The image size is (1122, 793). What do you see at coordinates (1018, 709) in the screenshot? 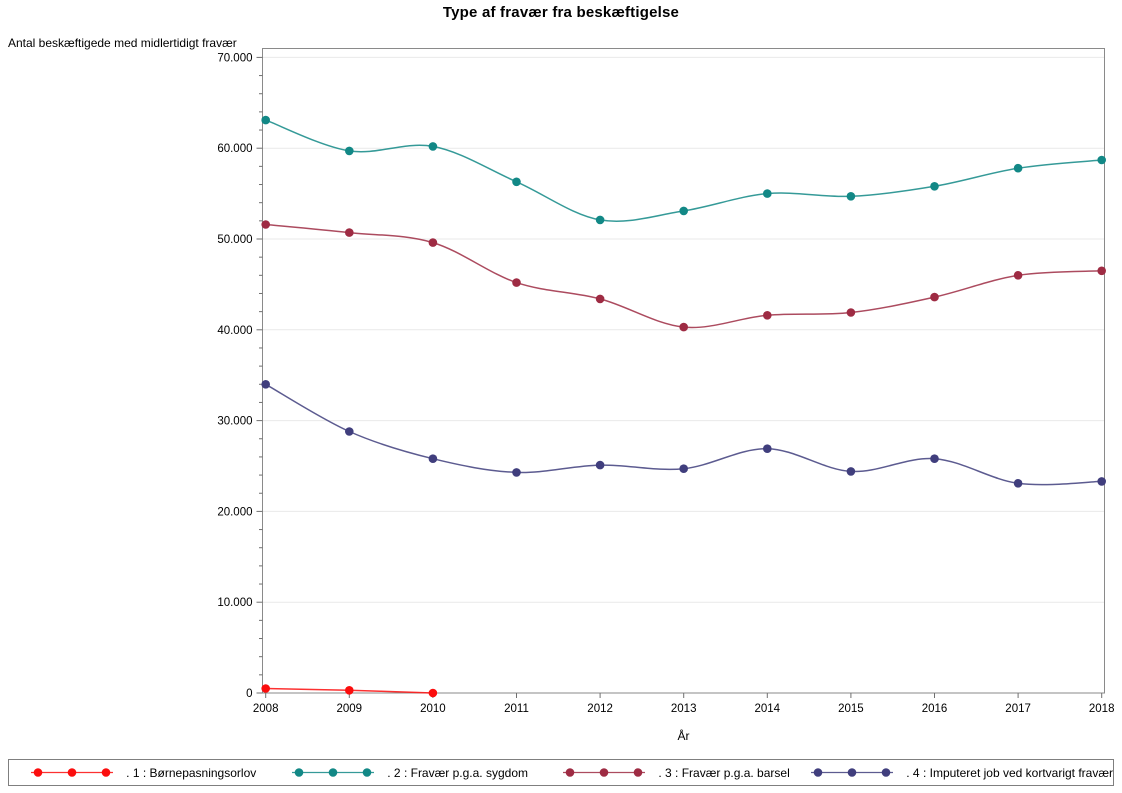
I see `x-tick-label: 2017` at bounding box center [1018, 709].